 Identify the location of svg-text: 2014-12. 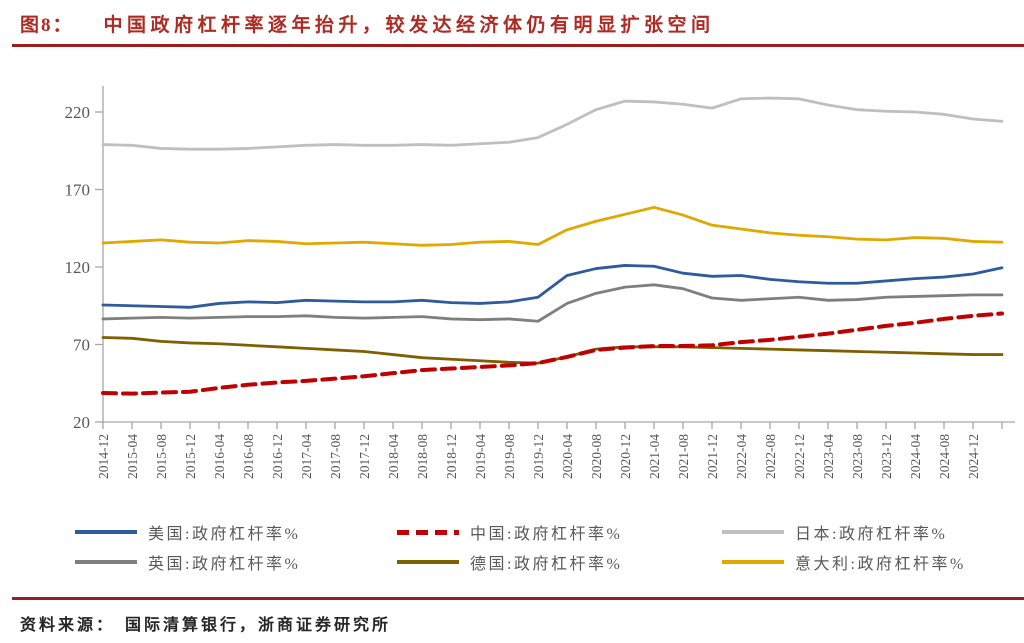
(103, 456).